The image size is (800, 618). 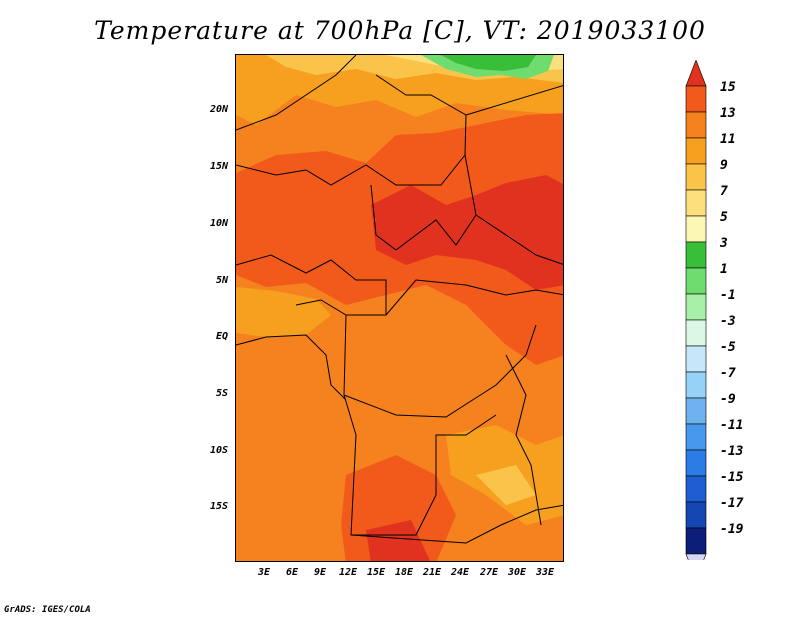 I want to click on colorbar-label: 11, so click(x=728, y=139).